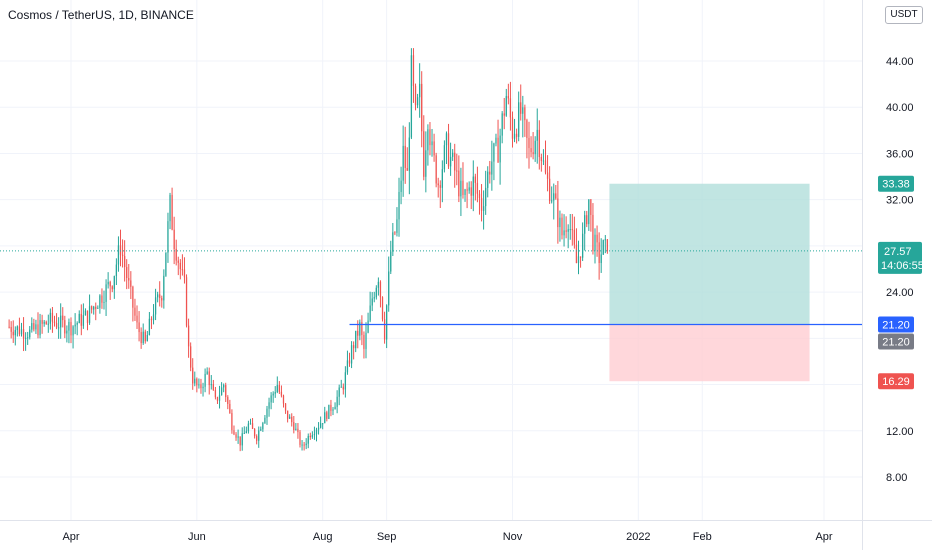 The height and width of the screenshot is (550, 932). I want to click on y-tick-label: 12.00, so click(900, 432).